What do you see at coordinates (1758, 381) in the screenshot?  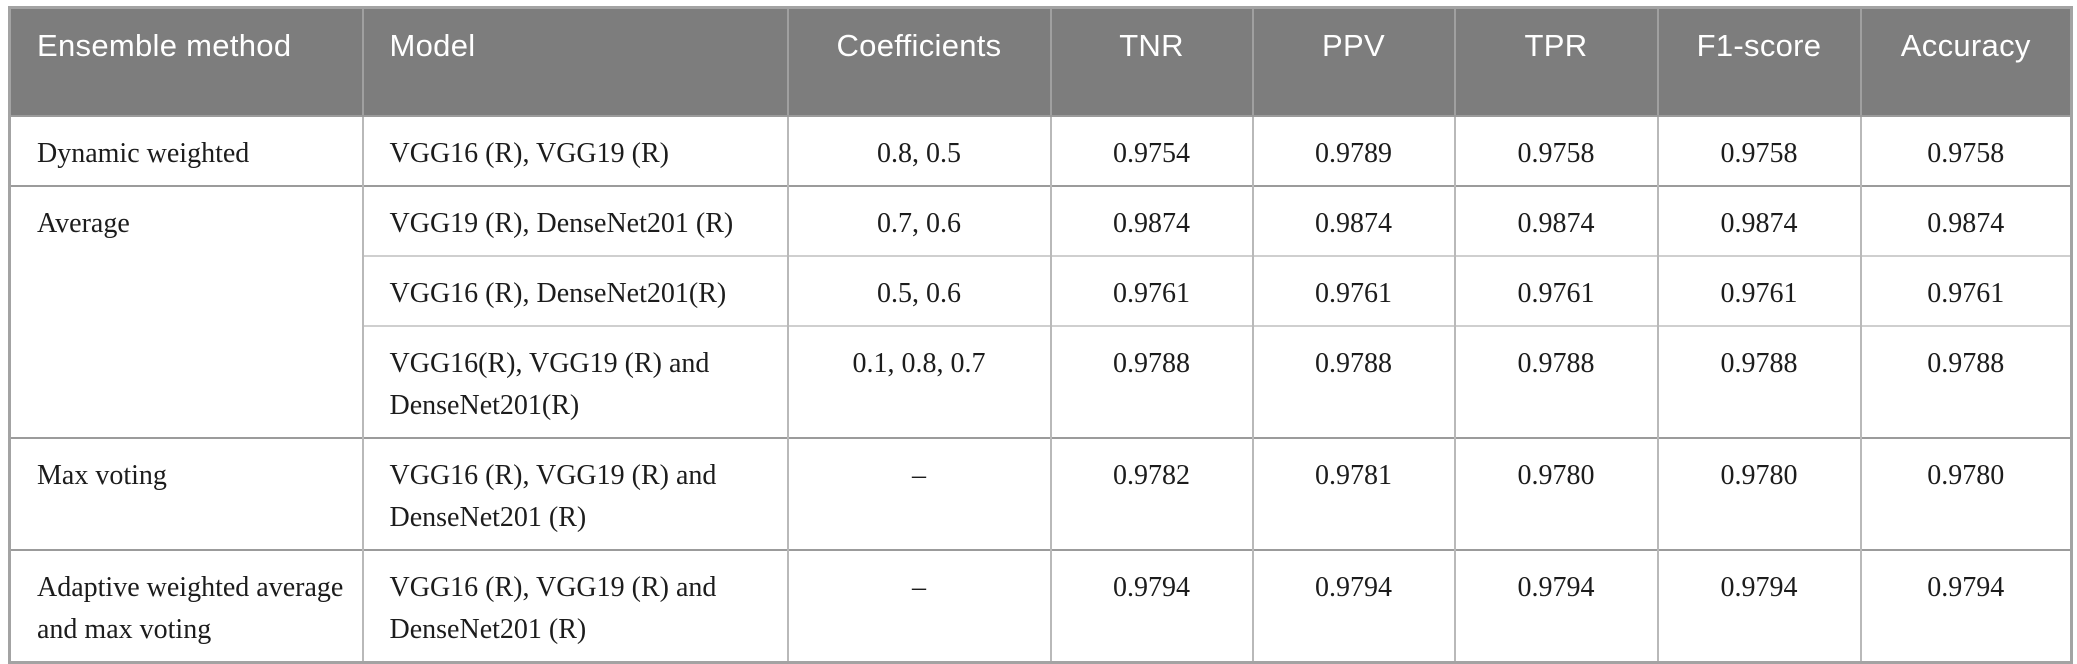 I see `cell-f1-score: 0.9788` at bounding box center [1758, 381].